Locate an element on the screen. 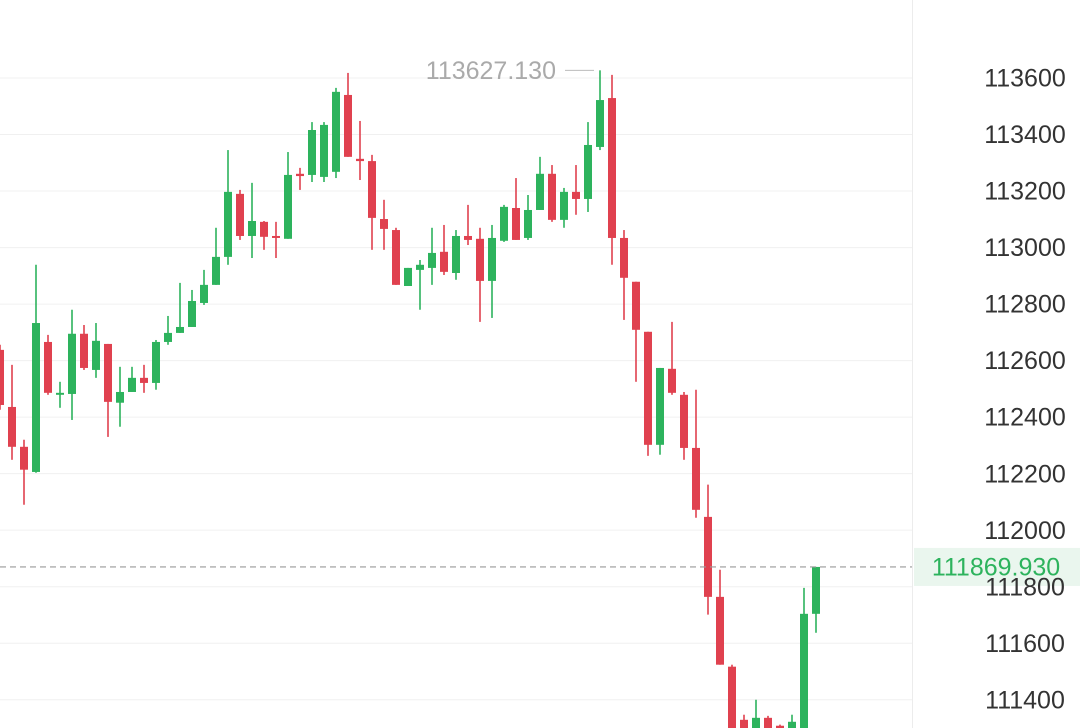 This screenshot has height=728, width=1080. y-tick-label: 111800 is located at coordinates (1025, 587).